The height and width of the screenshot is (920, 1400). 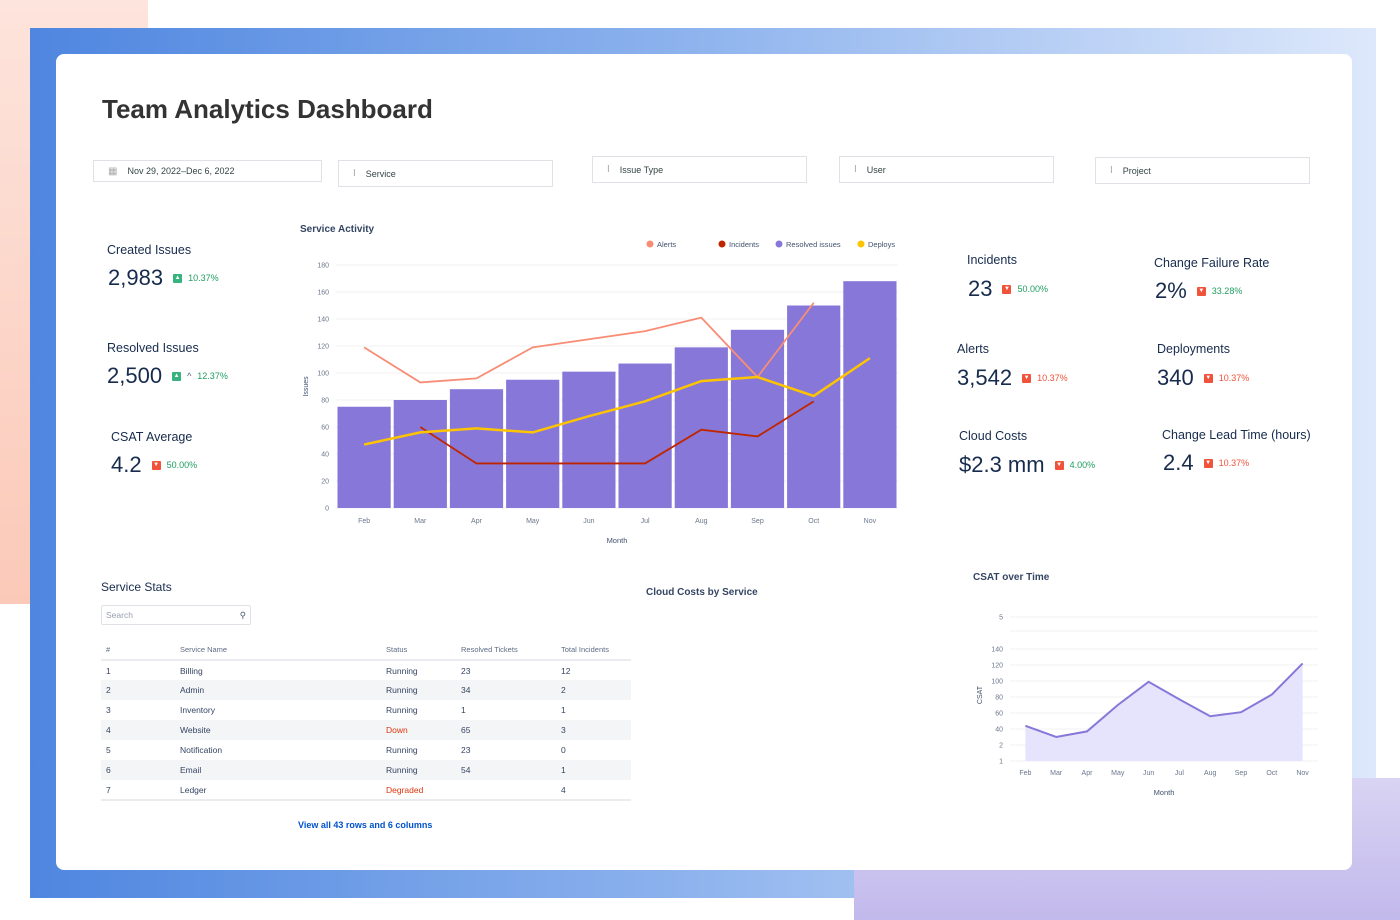 What do you see at coordinates (366, 730) in the screenshot?
I see `table-row: 4 Website Down 65 3` at bounding box center [366, 730].